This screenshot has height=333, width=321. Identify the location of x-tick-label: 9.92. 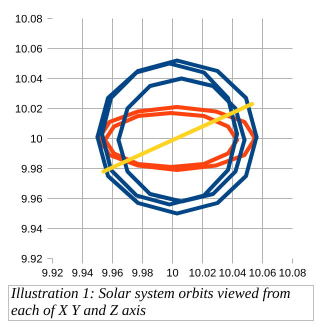
(53, 274).